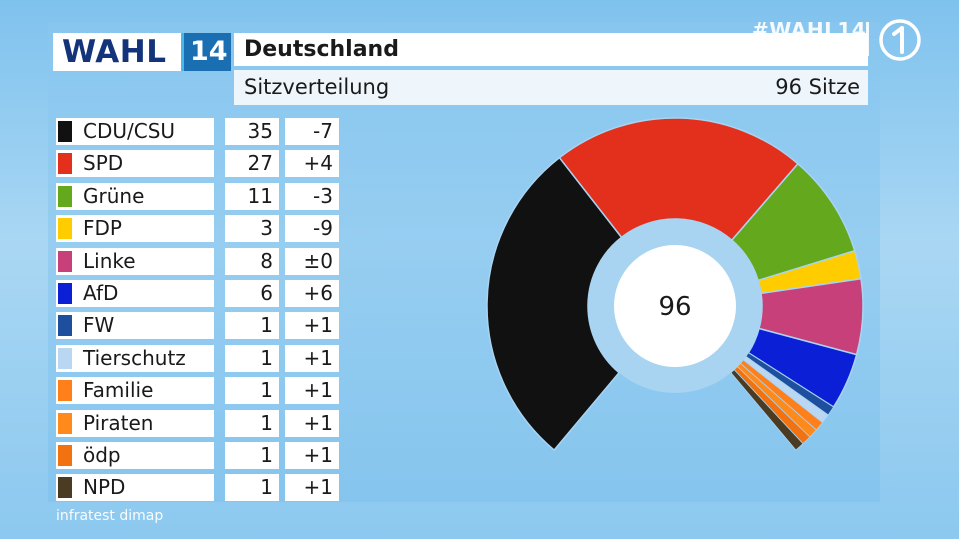  I want to click on party-name-cell: Grüne, so click(135, 196).